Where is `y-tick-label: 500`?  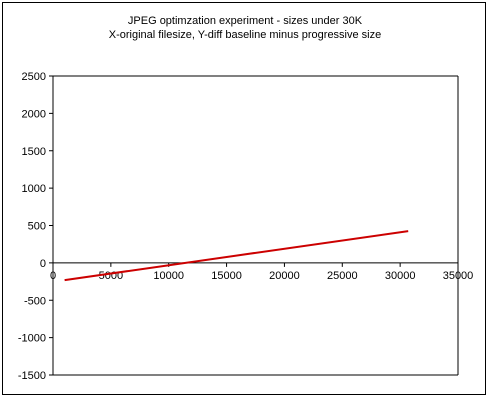
y-tick-label: 500 is located at coordinates (37, 227).